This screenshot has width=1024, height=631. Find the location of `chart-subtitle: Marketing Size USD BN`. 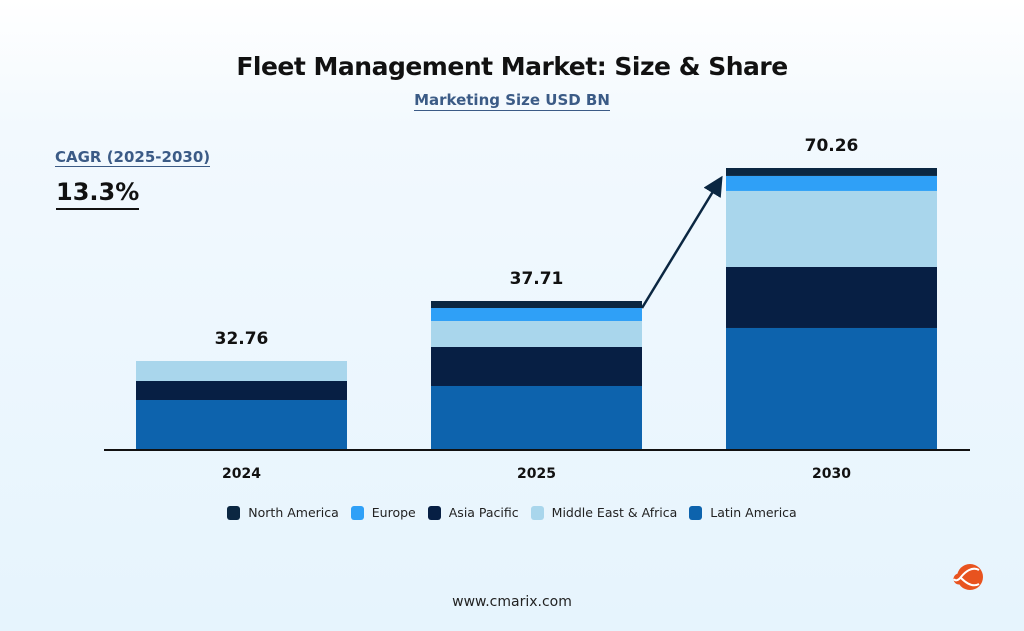

chart-subtitle: Marketing Size USD BN is located at coordinates (512, 101).